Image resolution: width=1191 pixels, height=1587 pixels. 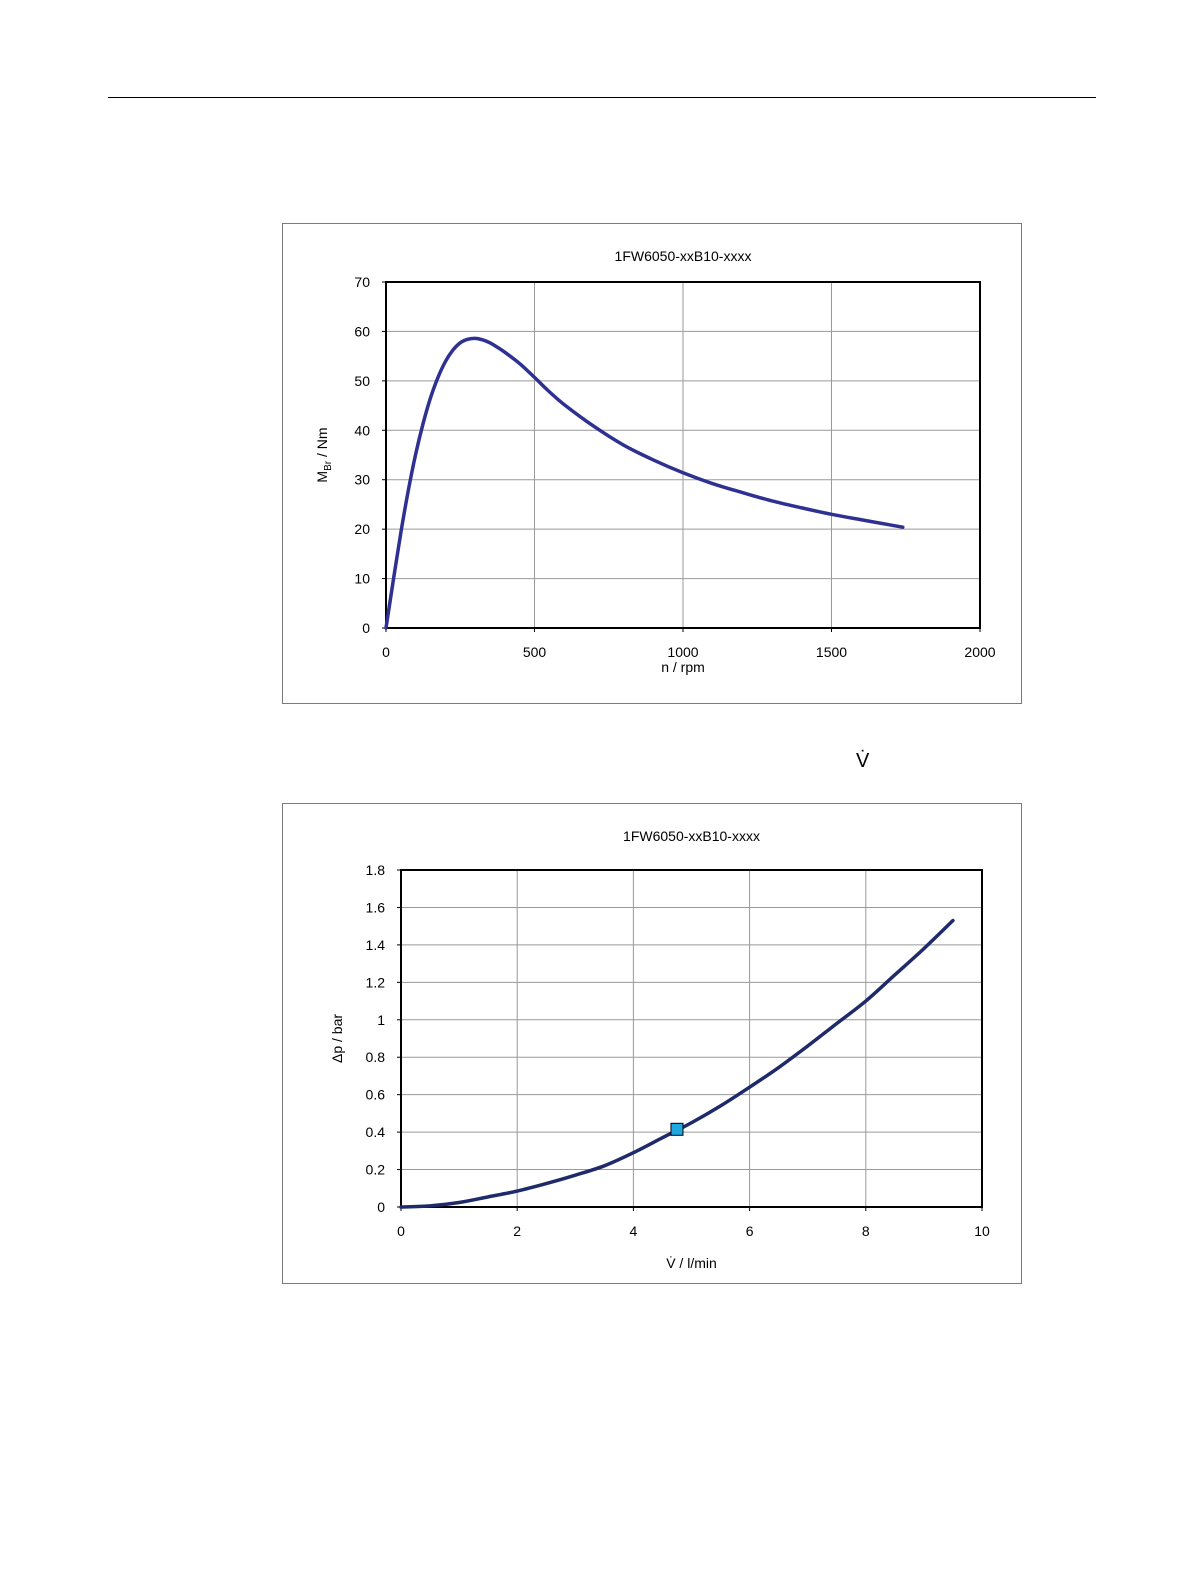 What do you see at coordinates (691, 1263) in the screenshot?
I see `x-axis-label: V̇ / l/min` at bounding box center [691, 1263].